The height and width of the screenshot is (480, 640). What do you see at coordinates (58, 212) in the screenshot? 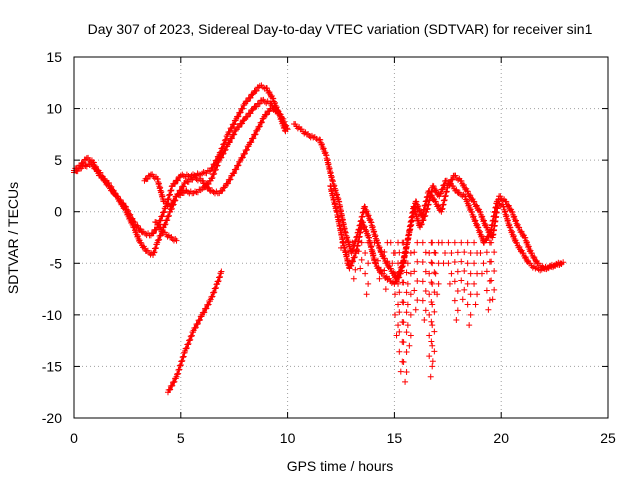
I see `y-tick-label: 0` at bounding box center [58, 212].